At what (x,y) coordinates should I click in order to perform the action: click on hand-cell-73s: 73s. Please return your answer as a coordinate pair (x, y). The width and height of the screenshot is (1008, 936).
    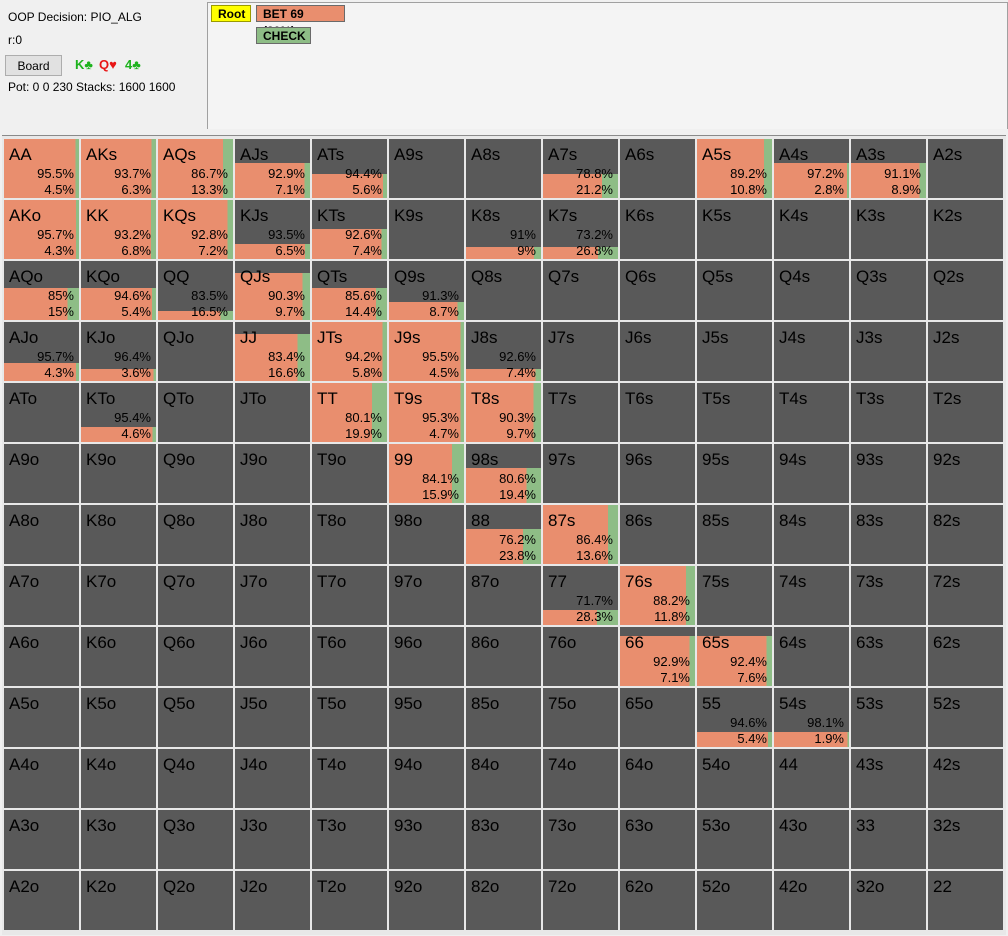
    Looking at the image, I should click on (888, 595).